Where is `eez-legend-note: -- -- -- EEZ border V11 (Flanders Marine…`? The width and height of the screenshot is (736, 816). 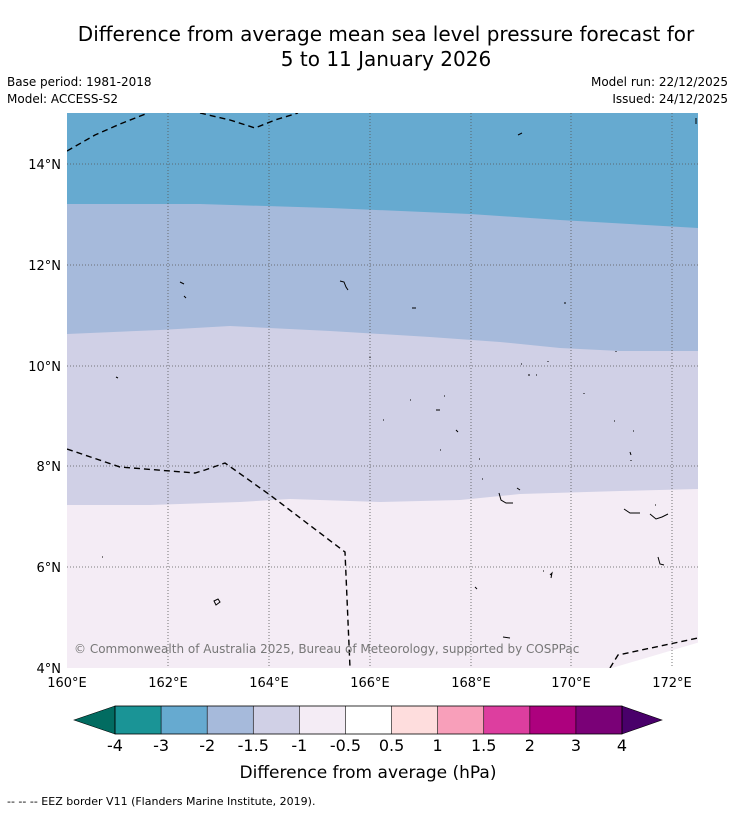 eez-legend-note: -- -- -- EEZ border V11 (Flanders Marine… is located at coordinates (161, 801).